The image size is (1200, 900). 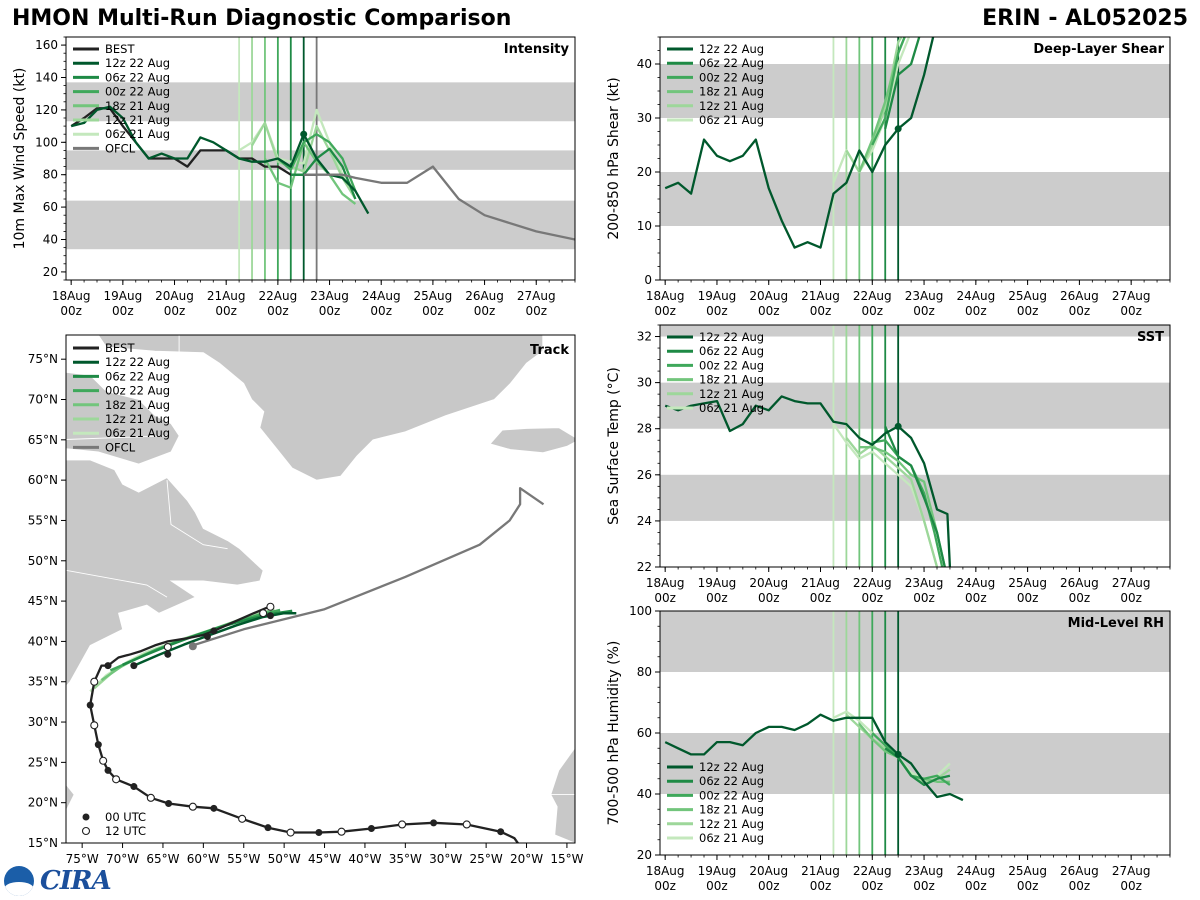 What do you see at coordinates (1079, 583) in the screenshot?
I see `sst-xtick-label: 26Aug` at bounding box center [1079, 583].